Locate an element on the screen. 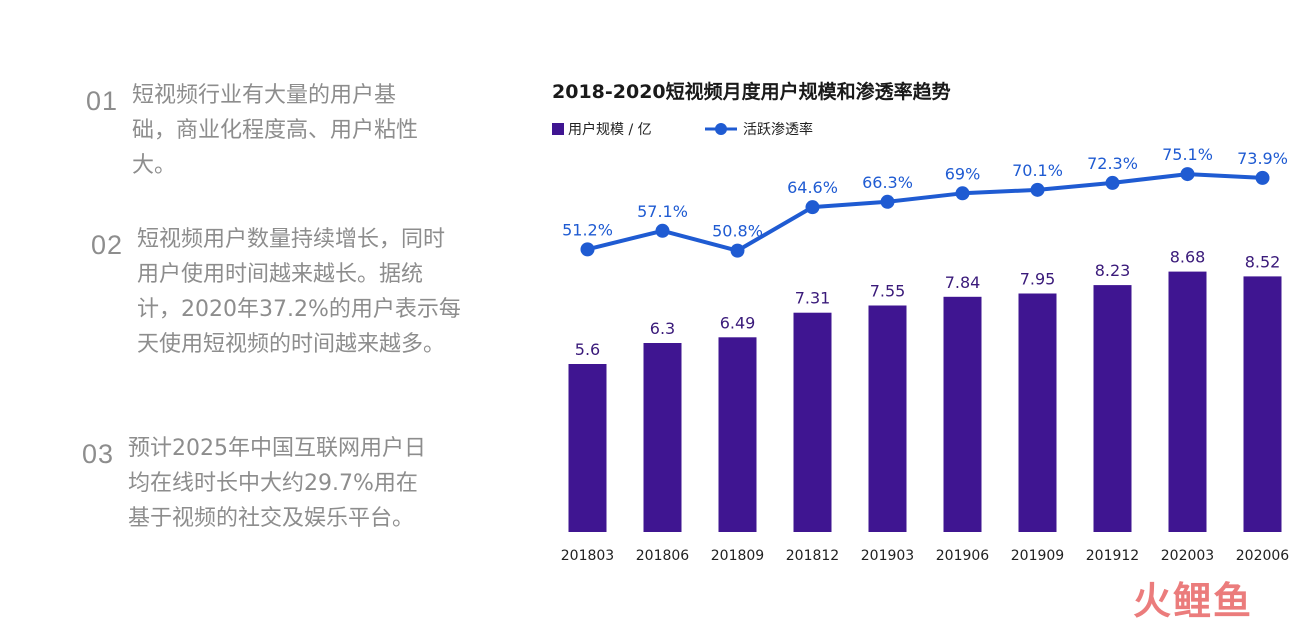  line-value-label: 50.8% is located at coordinates (737, 231).